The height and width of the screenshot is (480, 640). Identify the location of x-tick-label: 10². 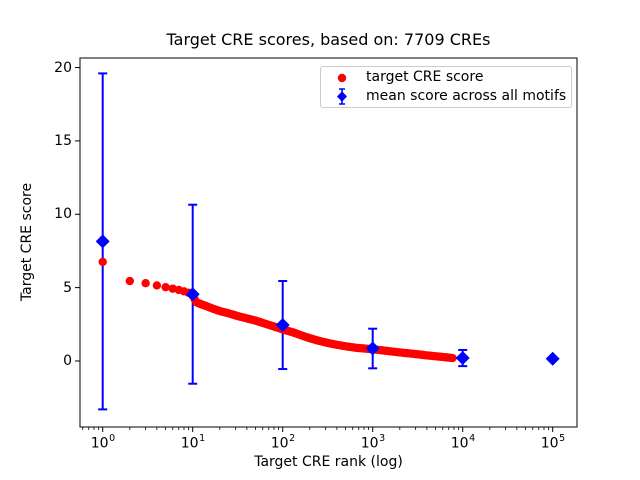
(283, 442).